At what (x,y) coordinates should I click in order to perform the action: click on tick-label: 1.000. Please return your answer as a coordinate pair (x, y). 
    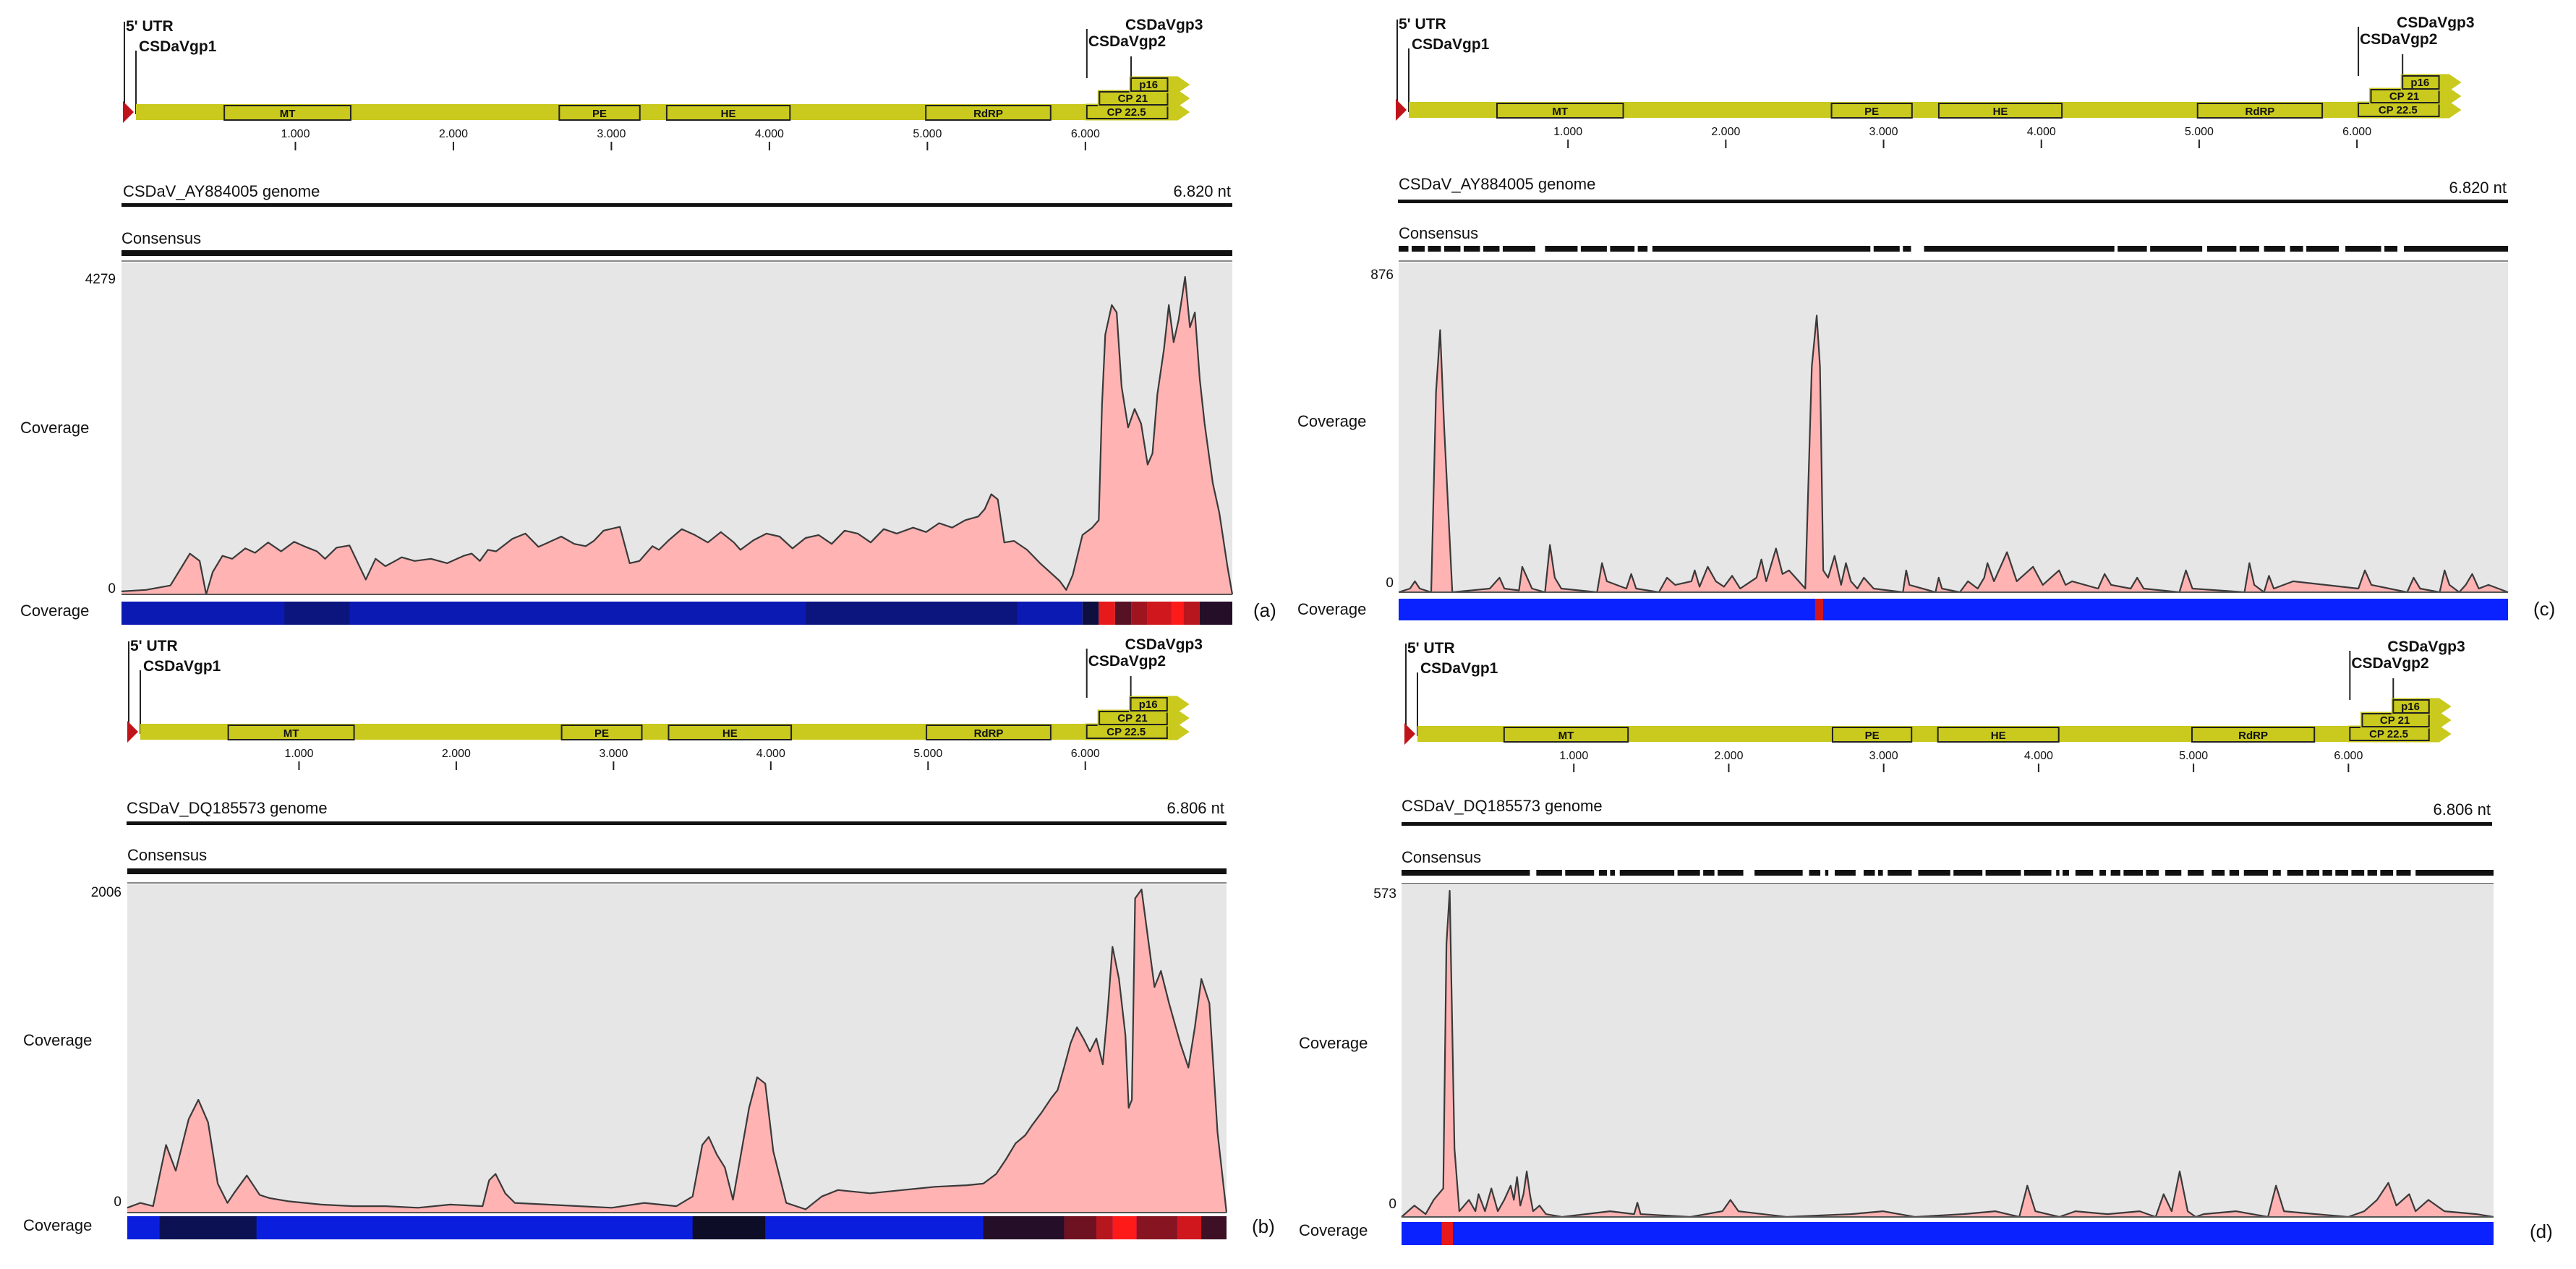
    Looking at the image, I should click on (298, 754).